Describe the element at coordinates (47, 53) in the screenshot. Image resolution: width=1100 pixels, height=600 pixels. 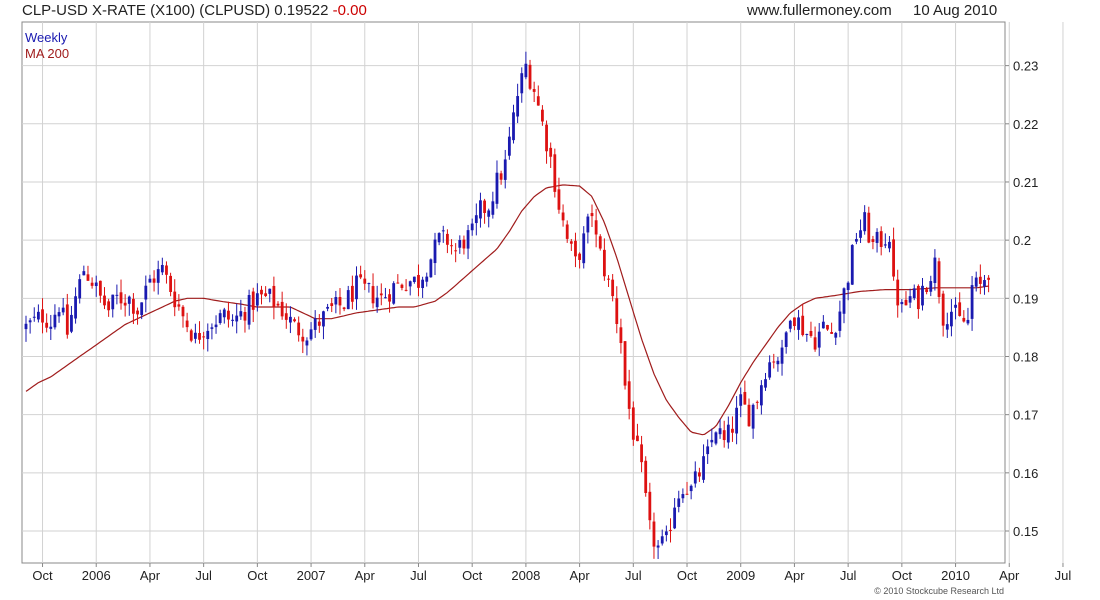
I see `legend-item-ma200: MA 200` at that location.